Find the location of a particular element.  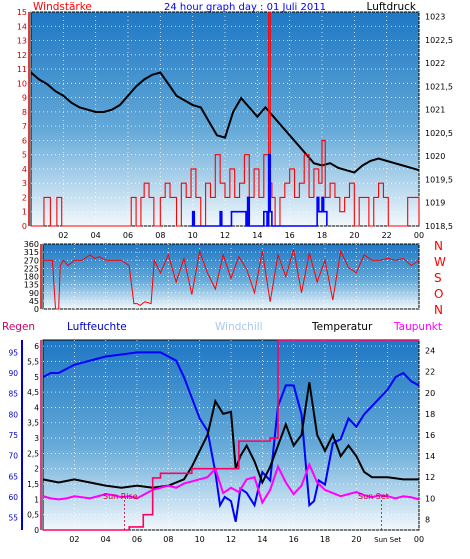

y-tick-label-right: 1022 is located at coordinates (435, 63).